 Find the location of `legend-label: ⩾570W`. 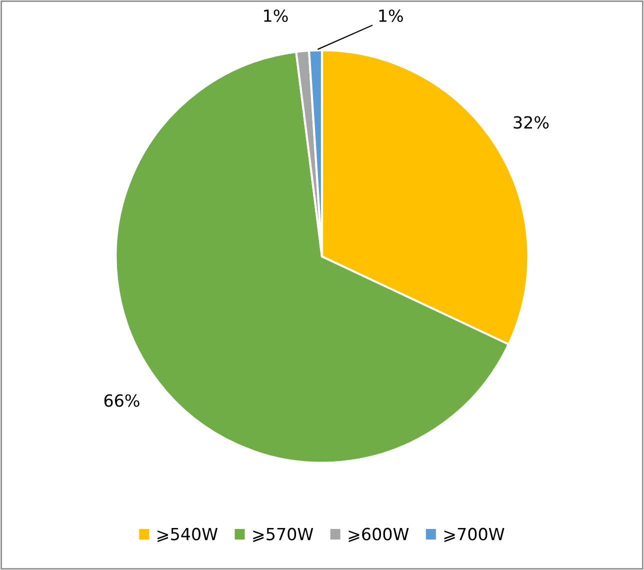

legend-label: ⩾570W is located at coordinates (283, 535).